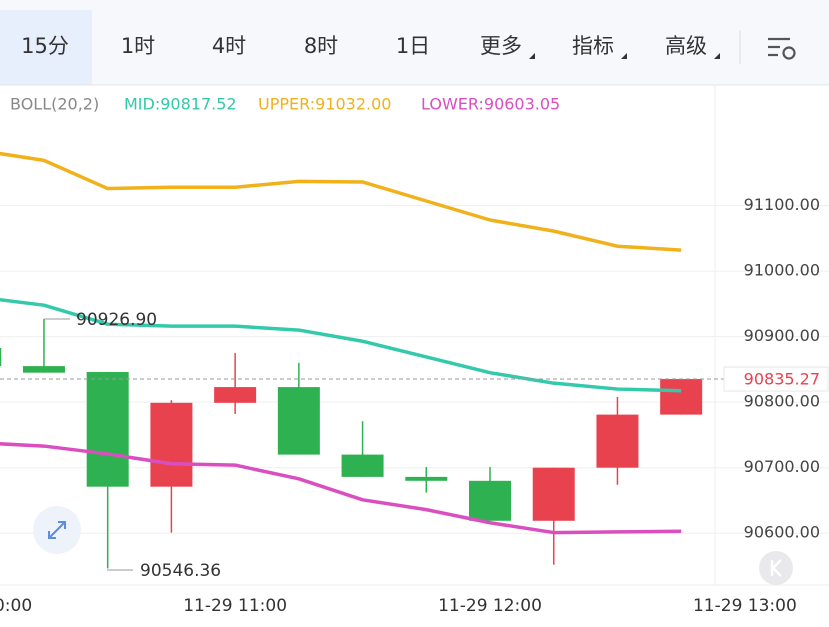 The height and width of the screenshot is (627, 829). What do you see at coordinates (782, 270) in the screenshot?
I see `y-tick-label: 91000.00` at bounding box center [782, 270].